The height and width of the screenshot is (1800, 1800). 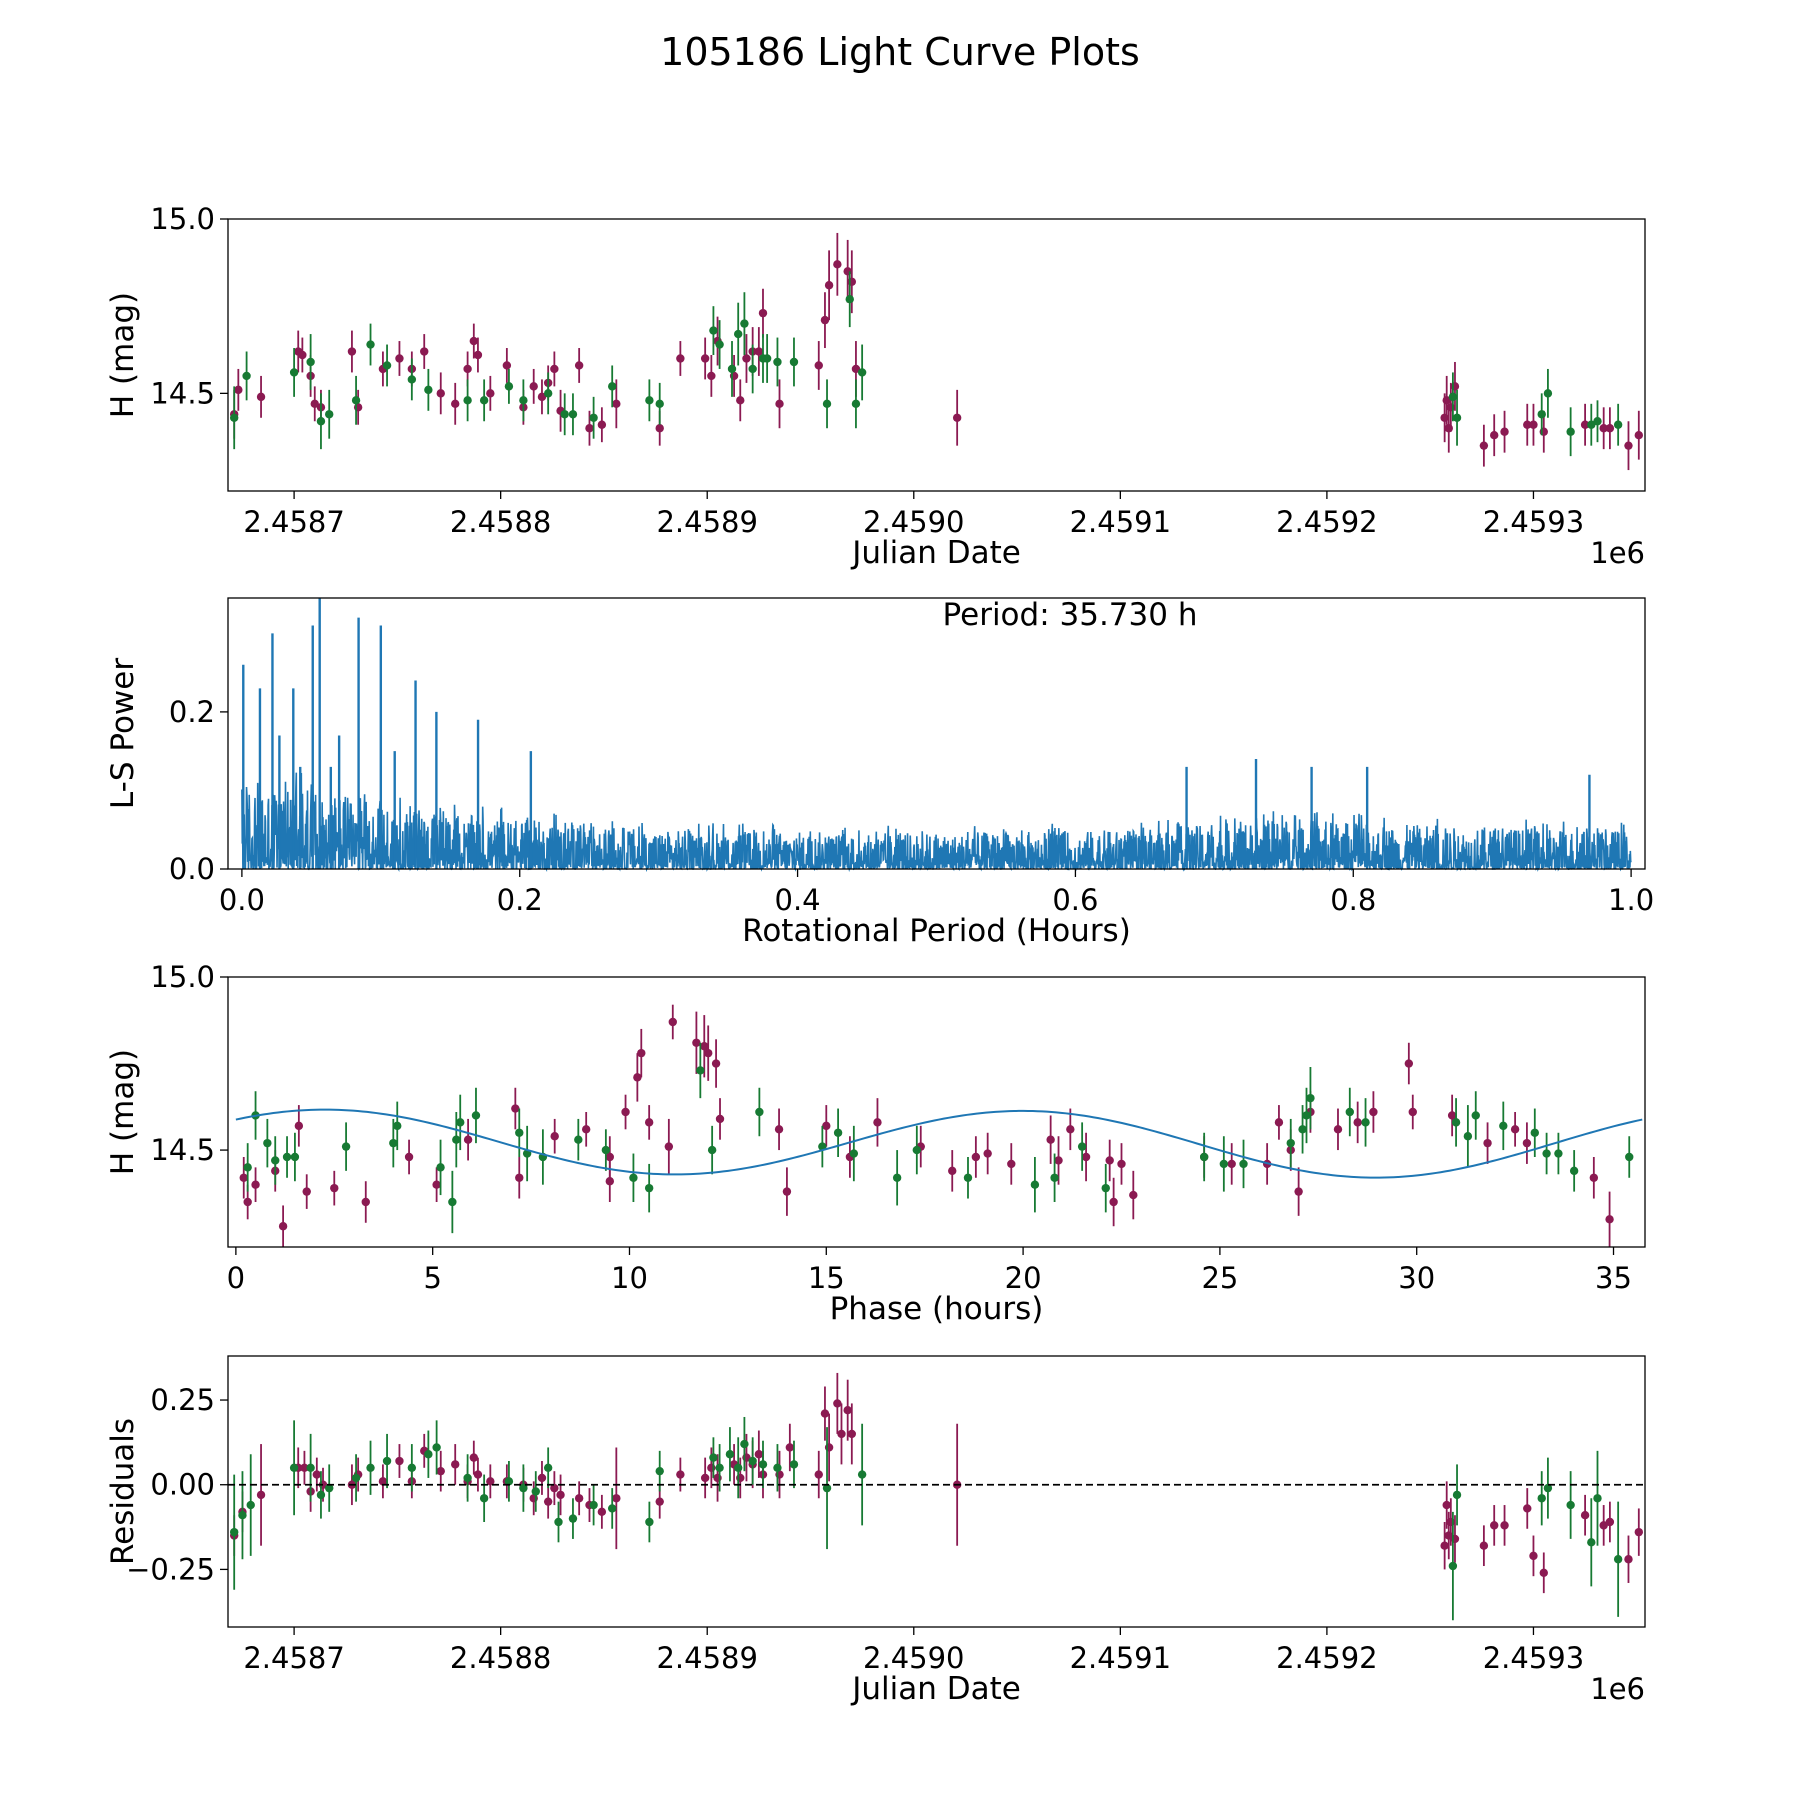 What do you see at coordinates (192, 712) in the screenshot?
I see `y-tick-label: 0.2` at bounding box center [192, 712].